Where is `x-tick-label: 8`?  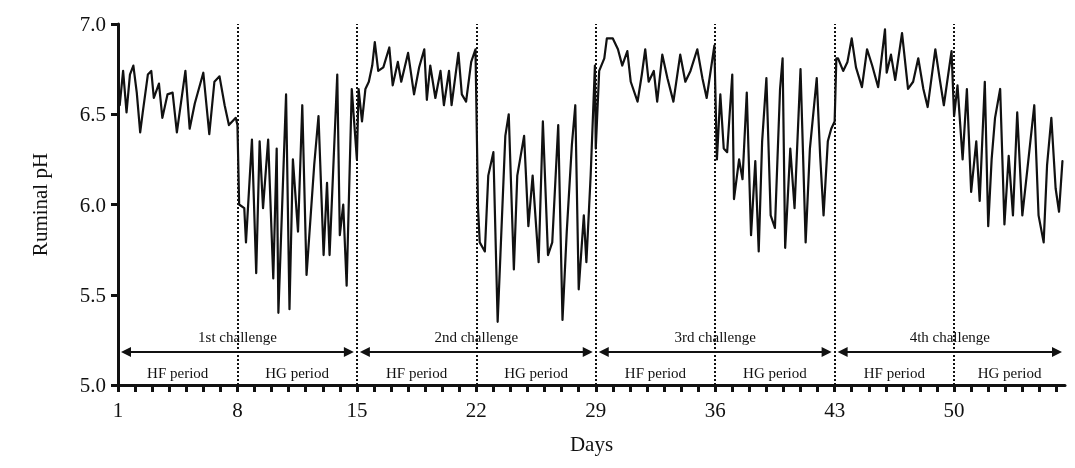
x-tick-label: 8 is located at coordinates (237, 409).